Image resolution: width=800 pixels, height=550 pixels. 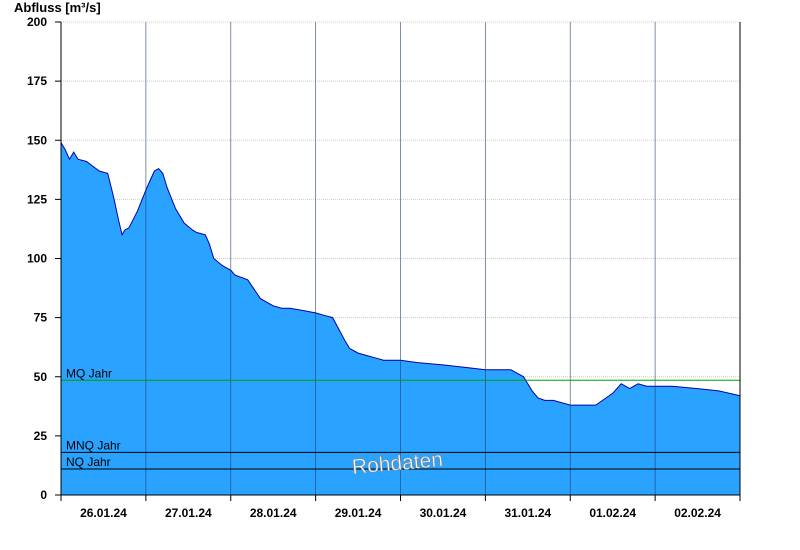 I want to click on x-tick-label: 28.01.24, so click(x=273, y=513).